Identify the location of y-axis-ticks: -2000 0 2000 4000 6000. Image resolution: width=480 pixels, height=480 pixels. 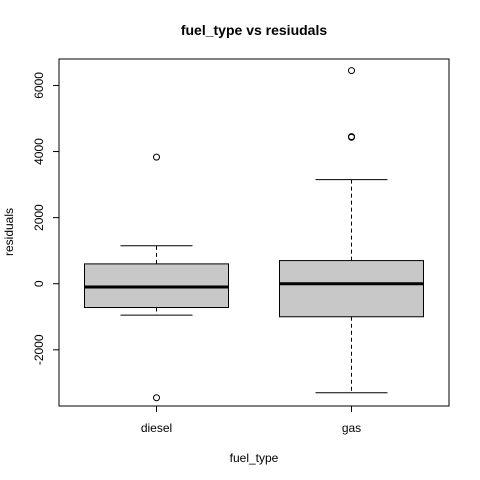
(45, 218).